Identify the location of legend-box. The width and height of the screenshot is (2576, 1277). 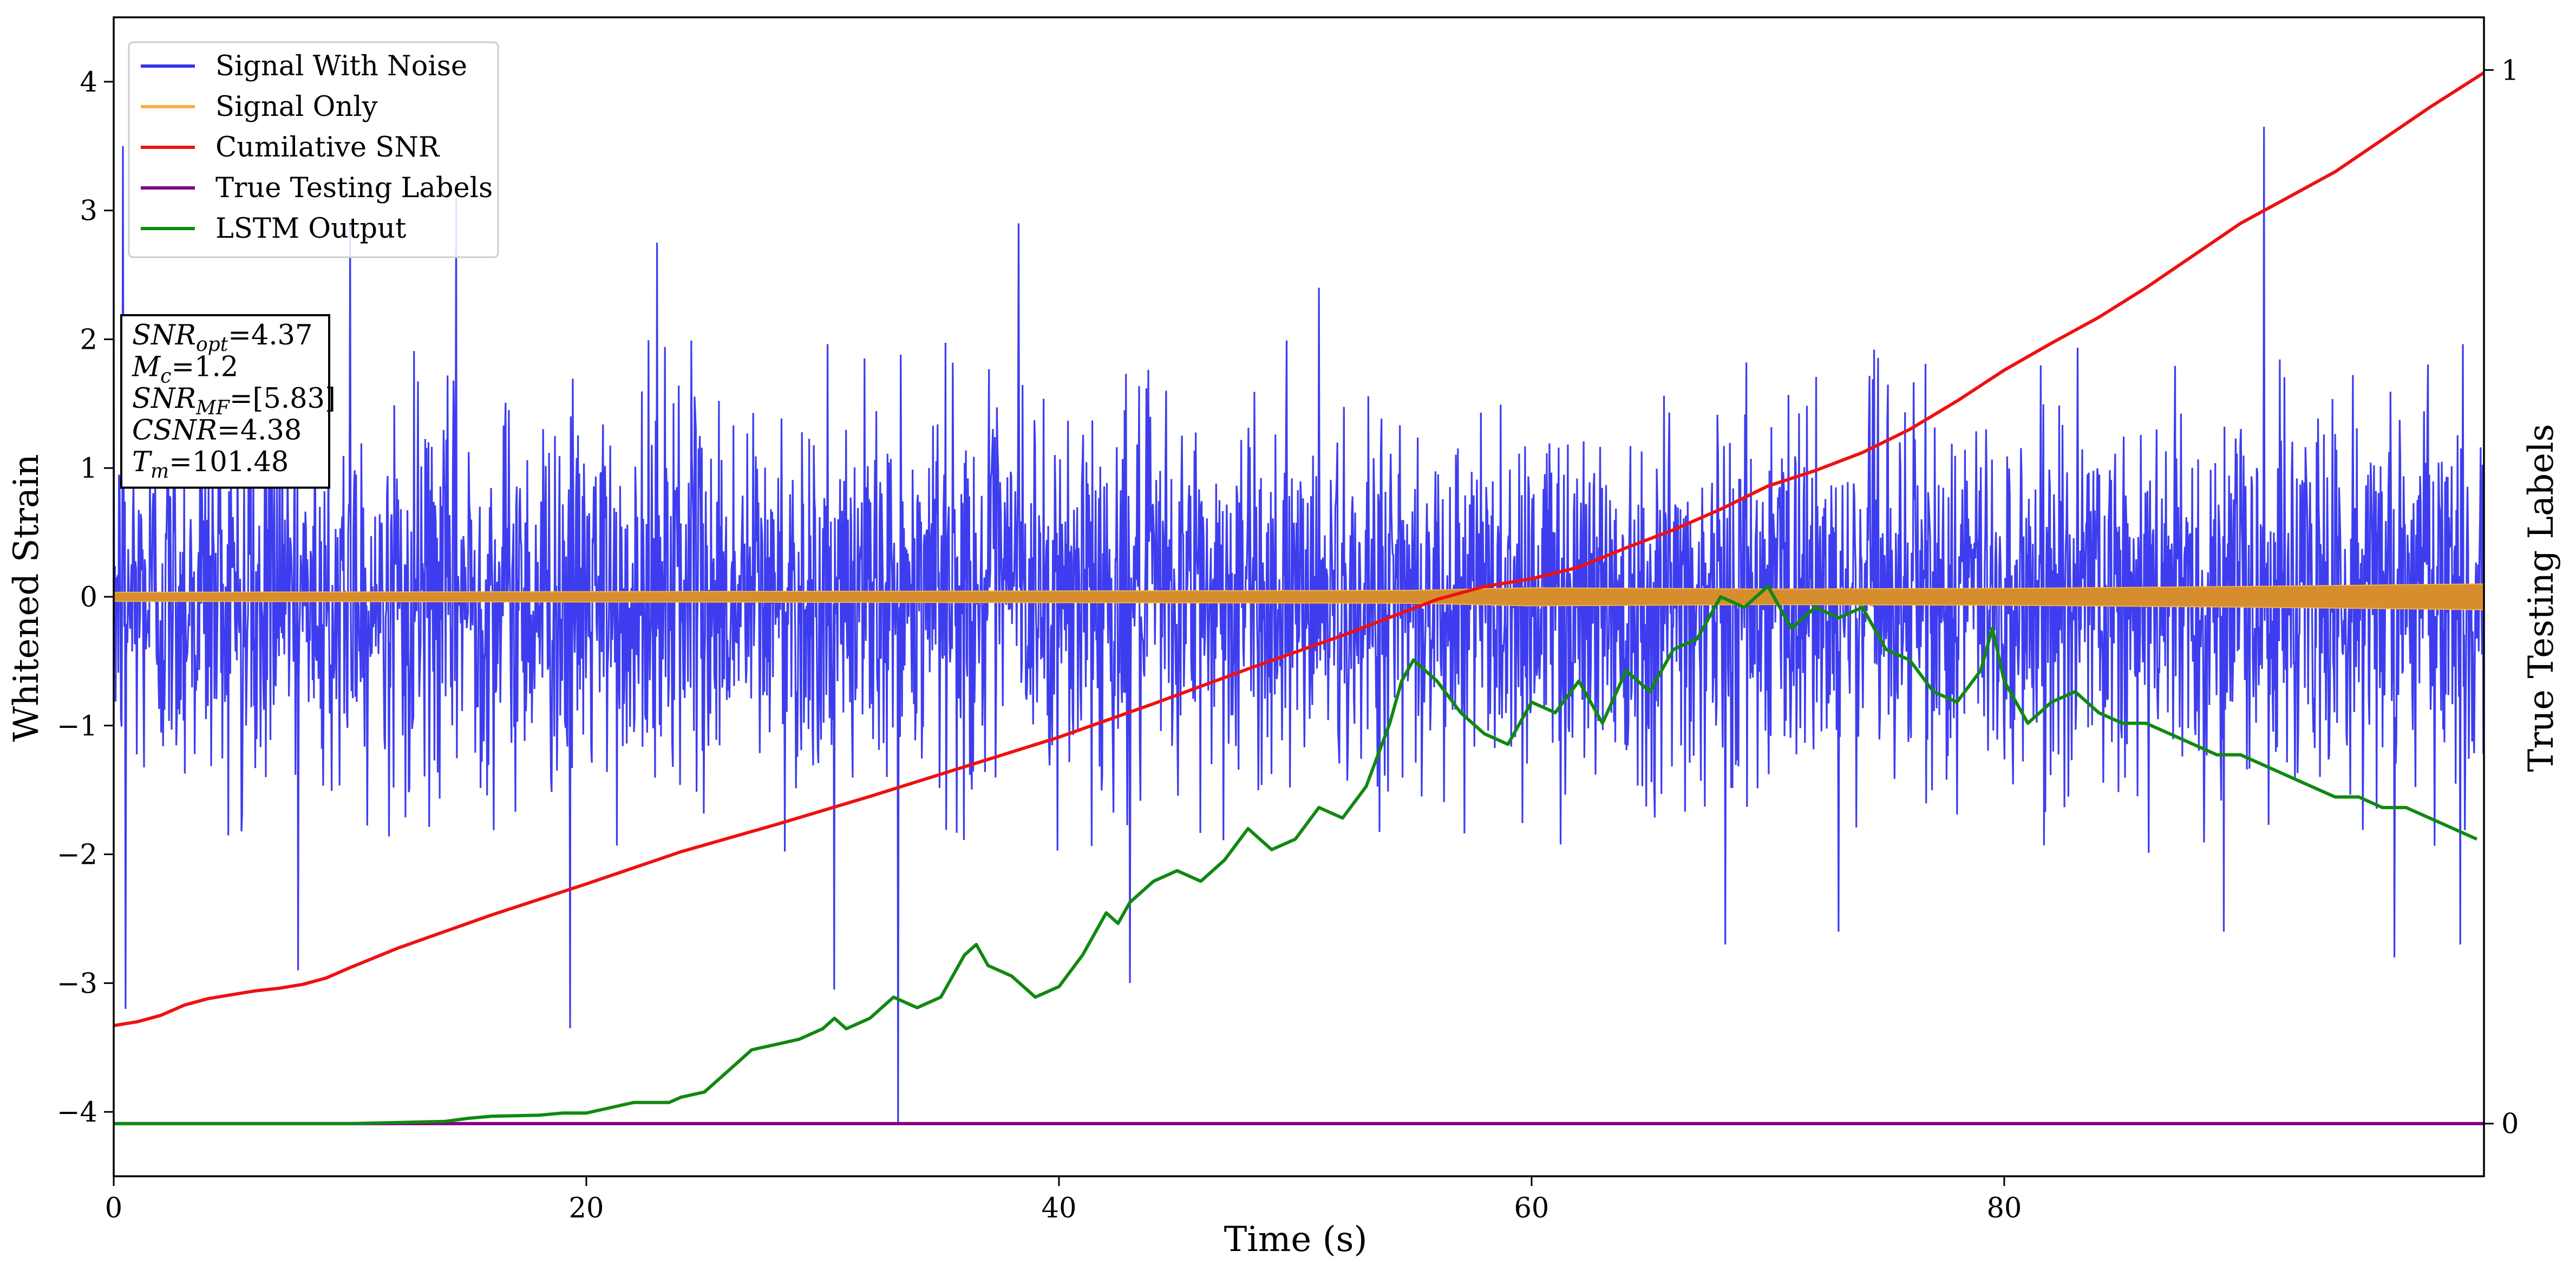
(313, 149).